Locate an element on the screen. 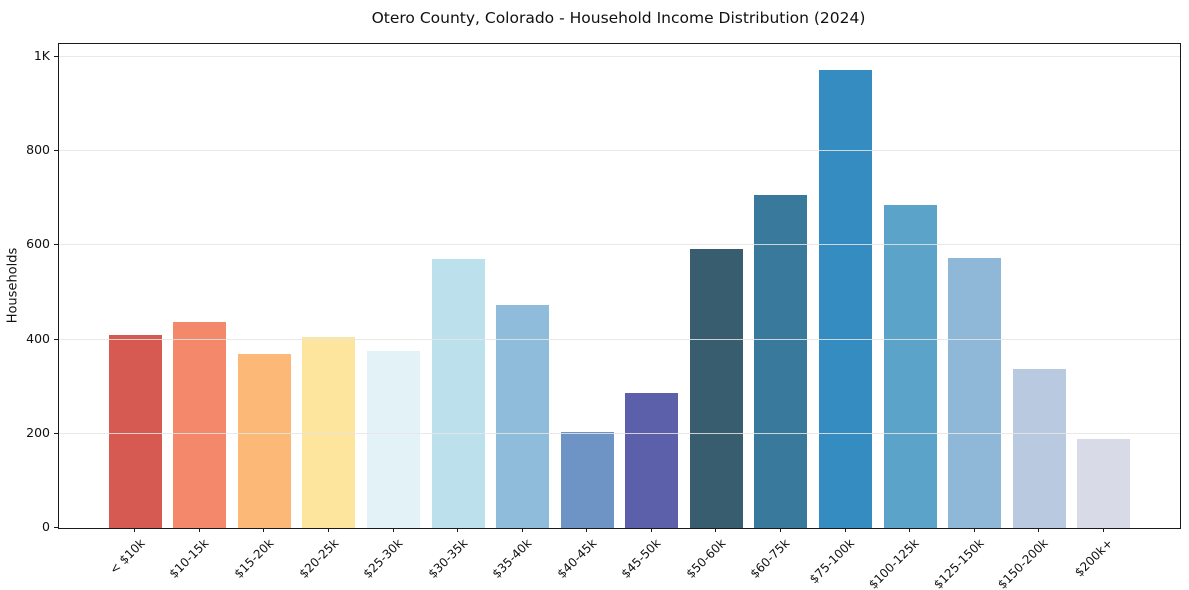 The image size is (1189, 590). y-tick-label: 1K is located at coordinates (41, 55).